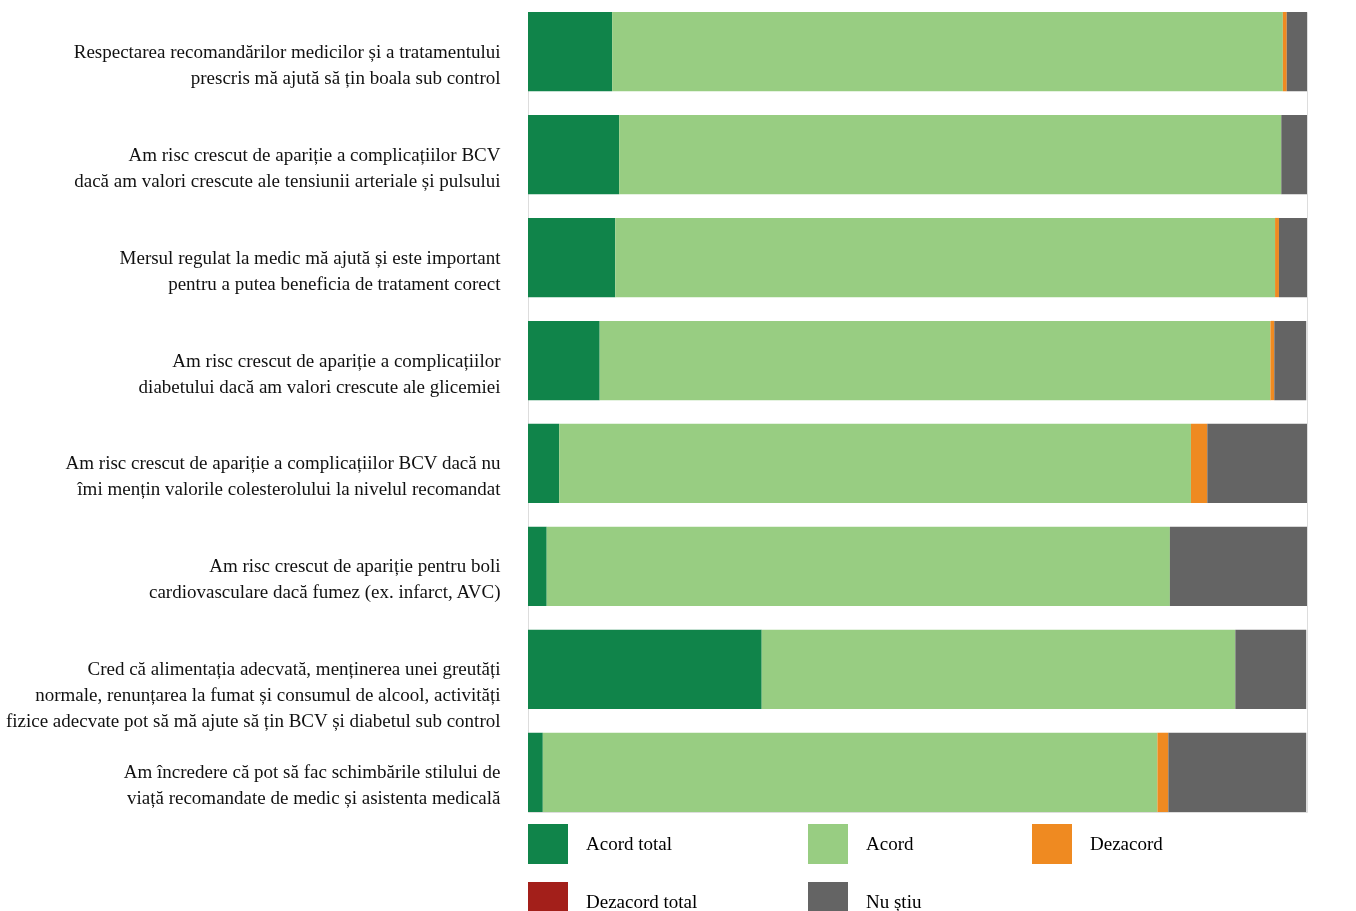 This screenshot has width=1356, height=911. I want to click on y-tick-label: Am risc crescut de apariție a complicațiilor diabetului dacă am valori crescute ale glicemiei, so click(320, 373).